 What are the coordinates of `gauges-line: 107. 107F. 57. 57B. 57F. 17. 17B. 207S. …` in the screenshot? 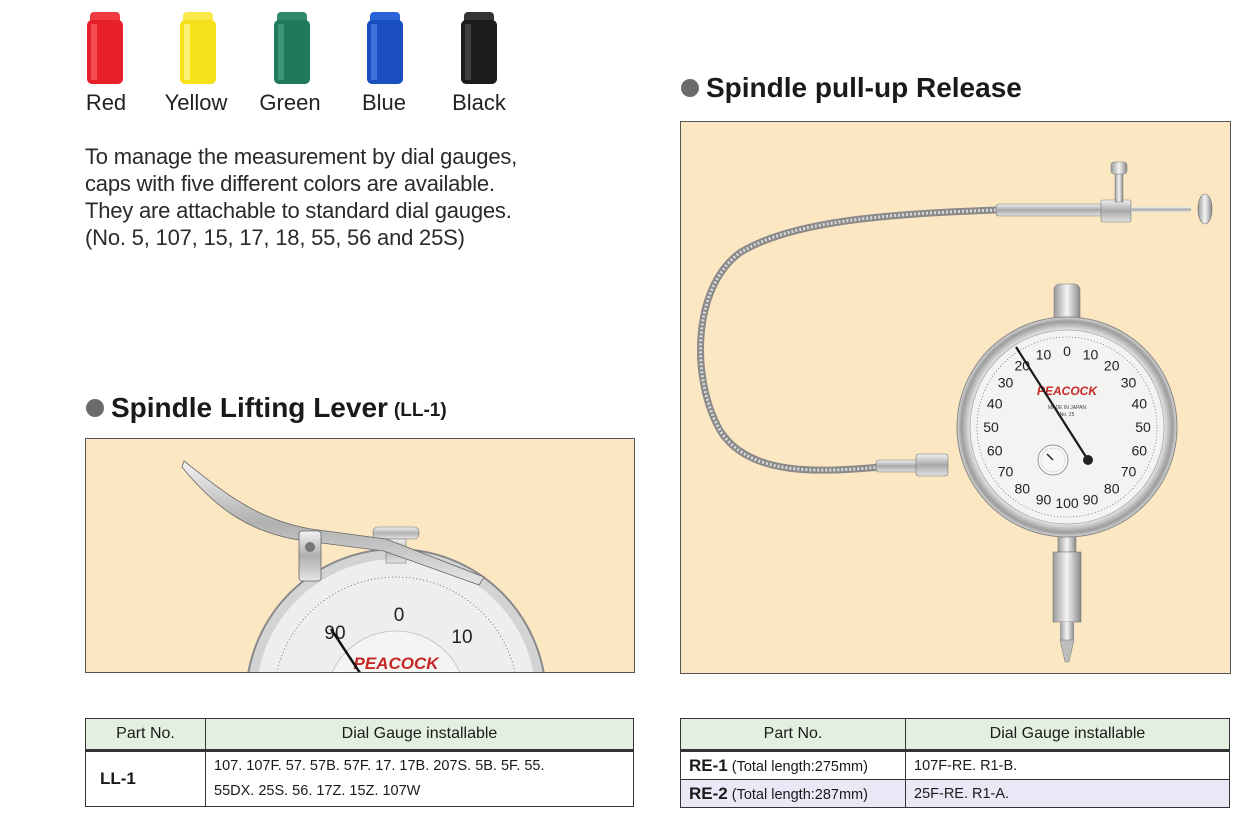 It's located at (379, 766).